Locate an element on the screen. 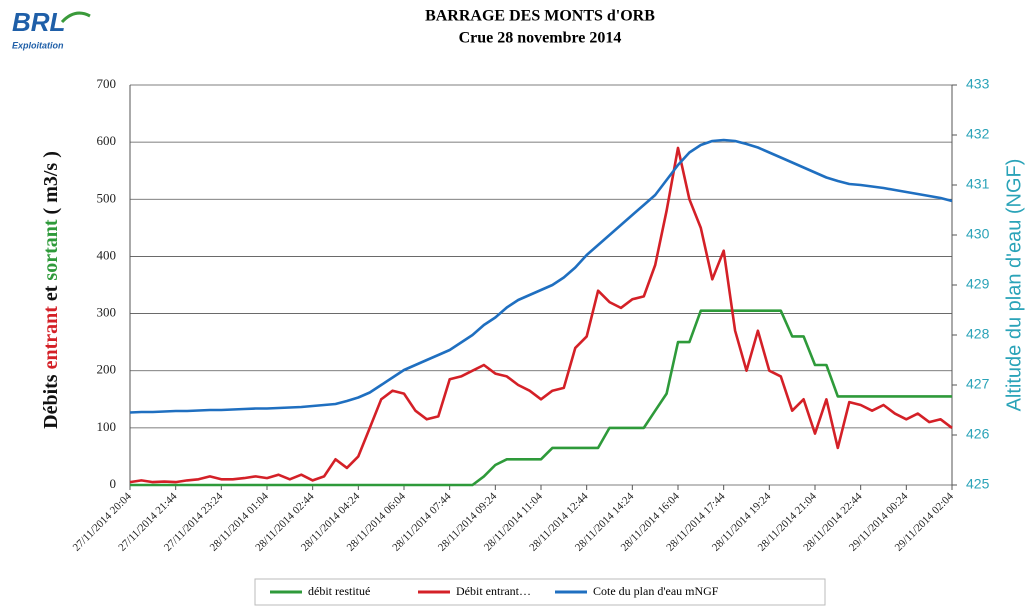 The height and width of the screenshot is (607, 1034). y2-tick-label: 429 is located at coordinates (978, 284).